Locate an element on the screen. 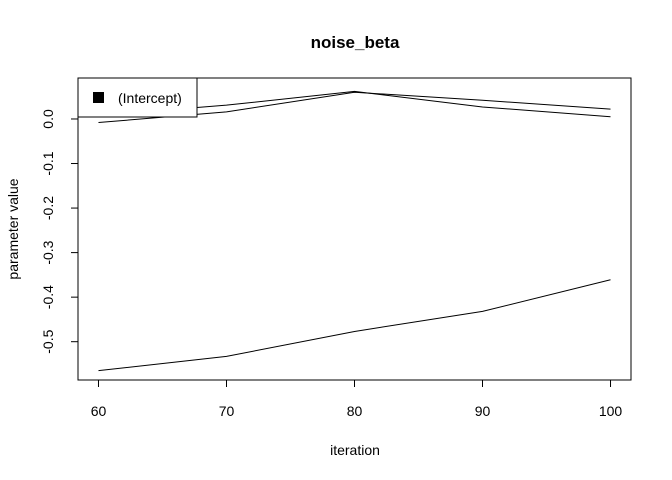 This screenshot has width=672, height=480. chart-title: noise_beta is located at coordinates (355, 42).